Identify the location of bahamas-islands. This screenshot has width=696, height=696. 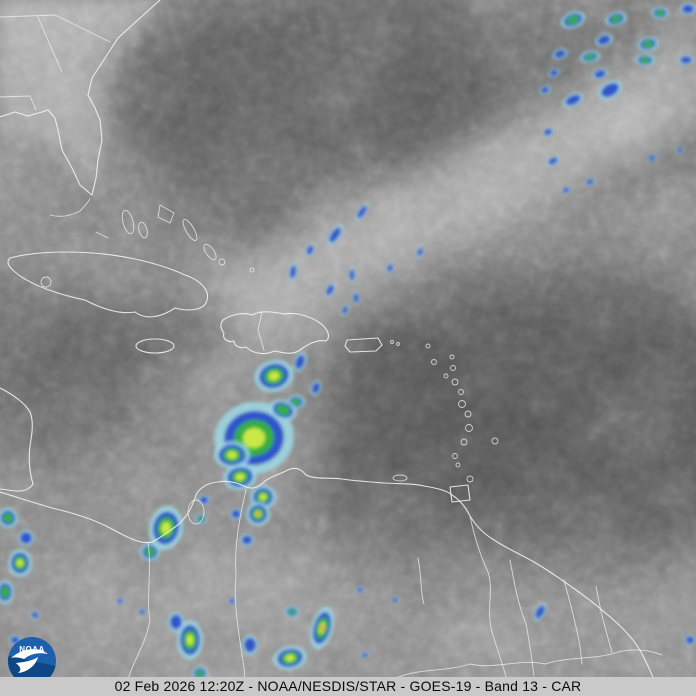
(175, 238).